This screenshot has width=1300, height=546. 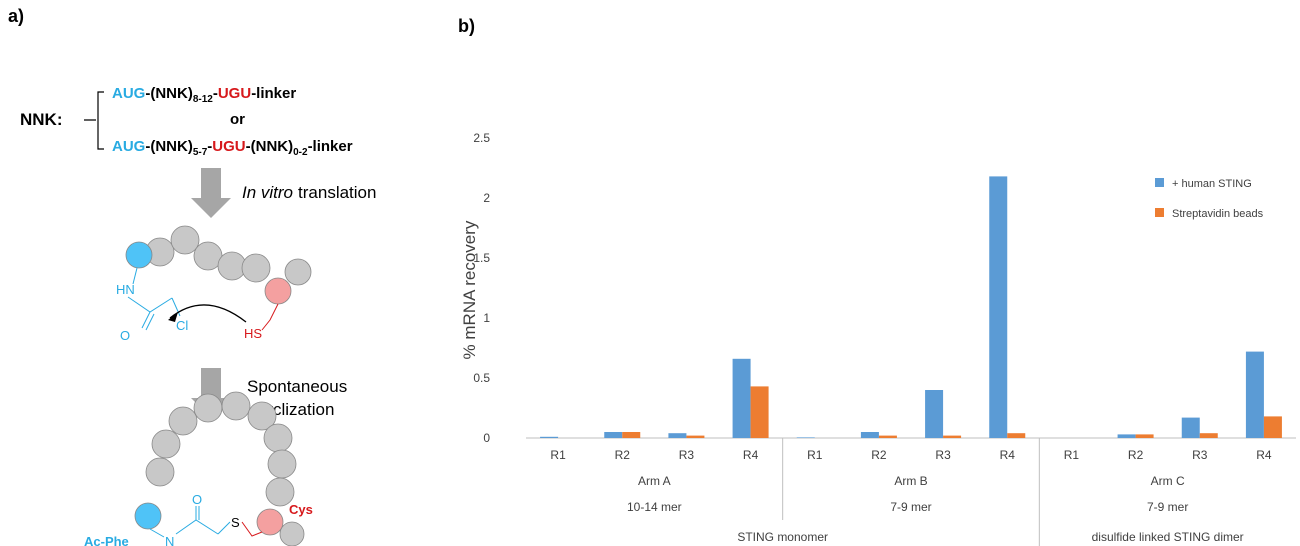 I want to click on panel-label: a), so click(x=16, y=16).